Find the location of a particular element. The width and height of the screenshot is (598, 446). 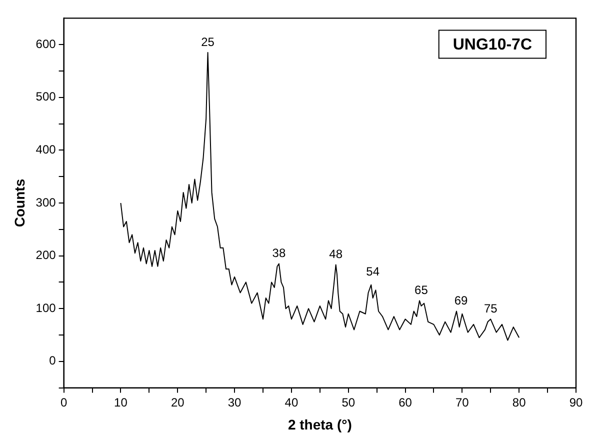

y-tick-label: 100 is located at coordinates (46, 307).